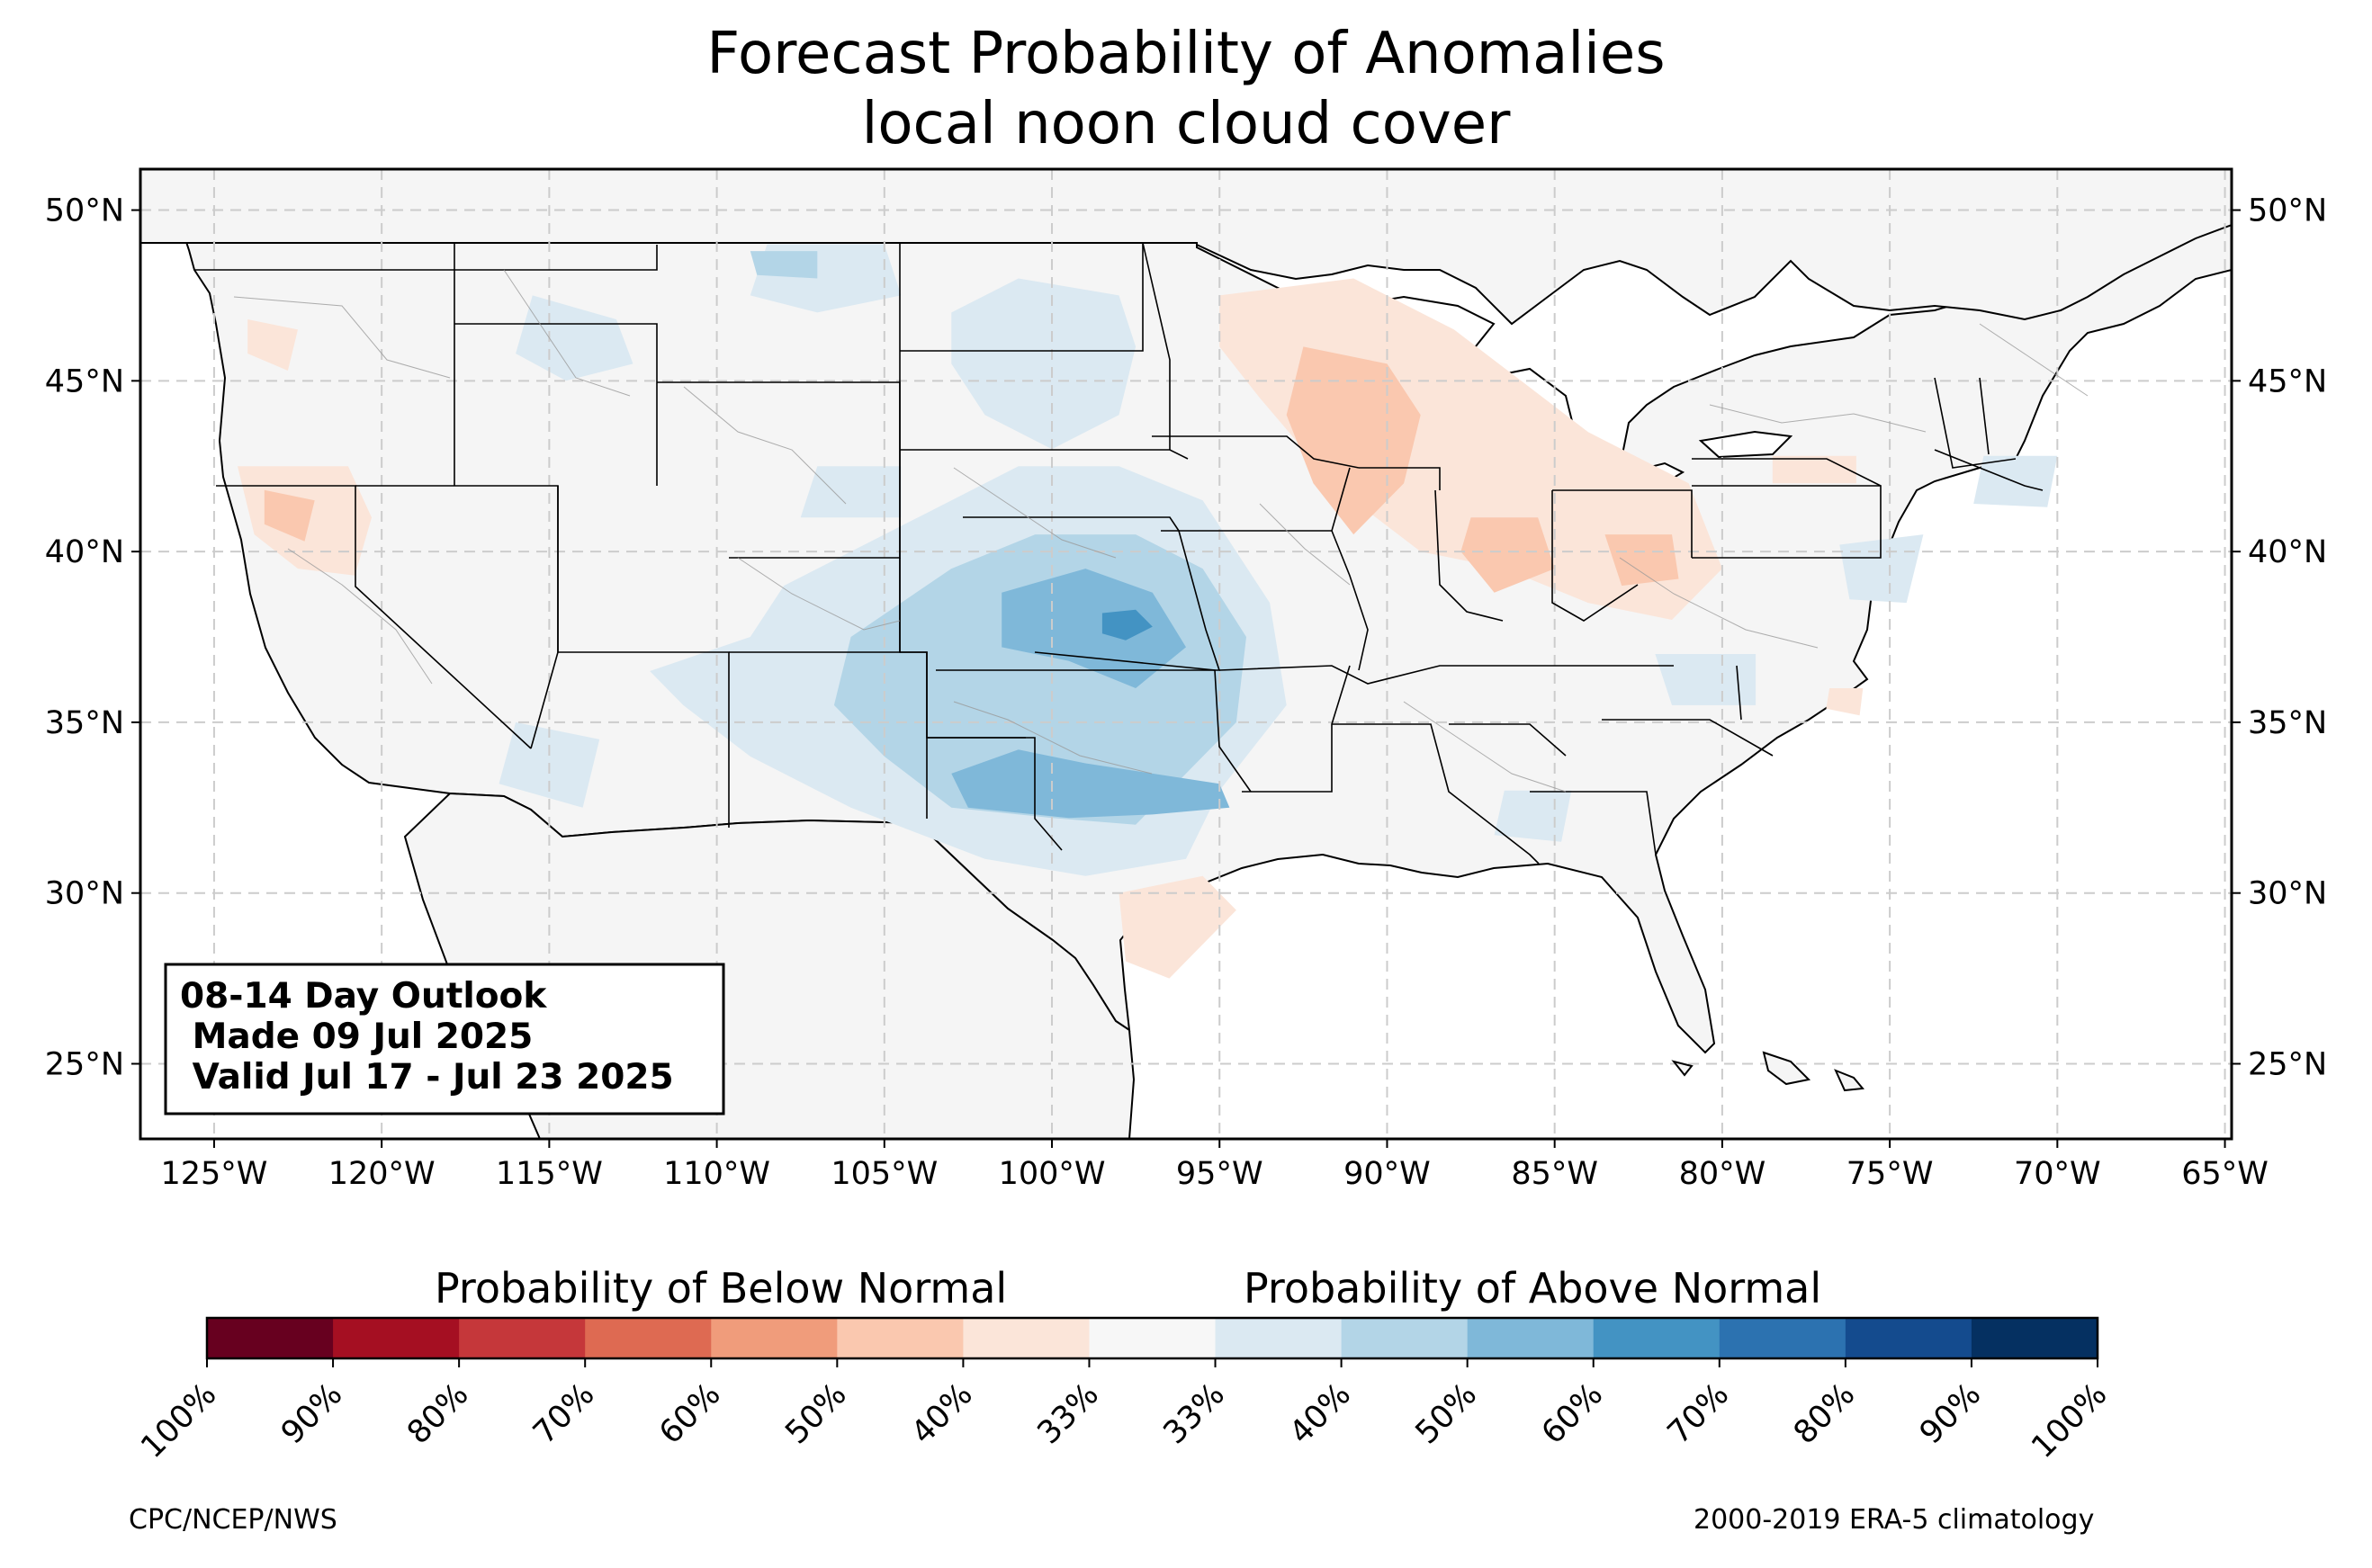 The image size is (2372, 1568). What do you see at coordinates (1186, 54) in the screenshot?
I see `chart-title: Forecast Probability of Anomalies` at bounding box center [1186, 54].